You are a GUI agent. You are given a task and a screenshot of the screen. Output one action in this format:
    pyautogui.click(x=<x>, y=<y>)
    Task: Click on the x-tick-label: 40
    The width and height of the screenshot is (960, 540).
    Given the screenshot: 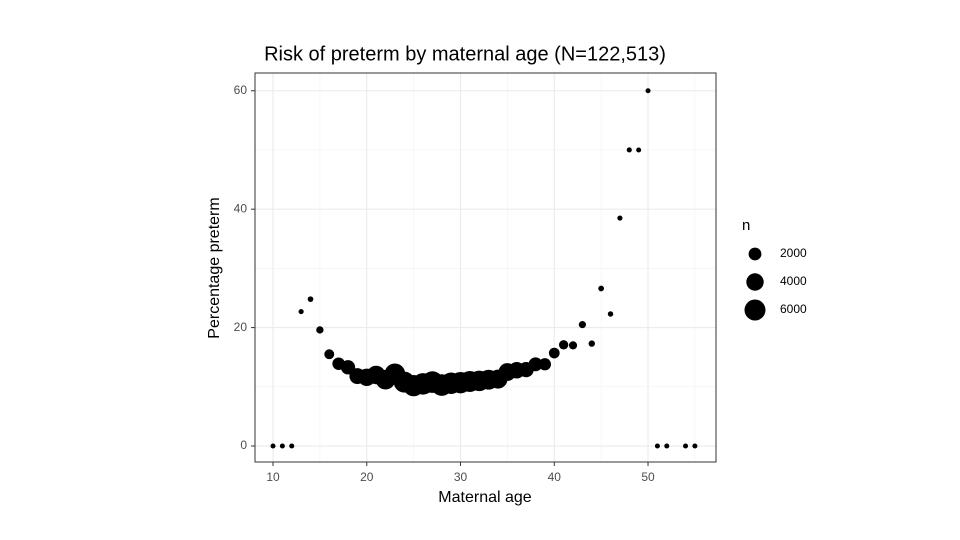 What is the action you would take?
    pyautogui.click(x=555, y=477)
    